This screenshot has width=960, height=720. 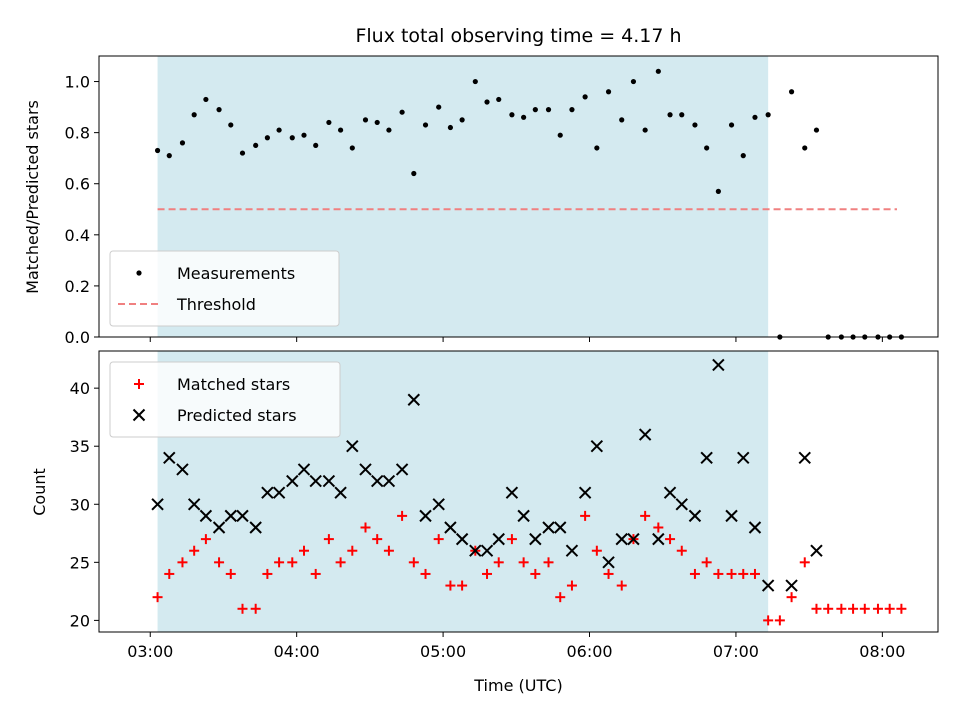 I want to click on top-y-tick-label: 0.2, so click(x=77, y=286).